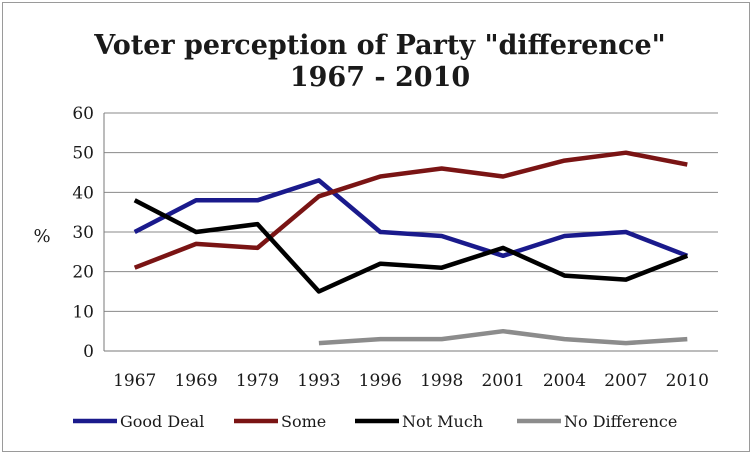 The width and height of the screenshot is (754, 456). I want to click on legend: Good Deal Some Not Much No Difference, so click(375, 421).